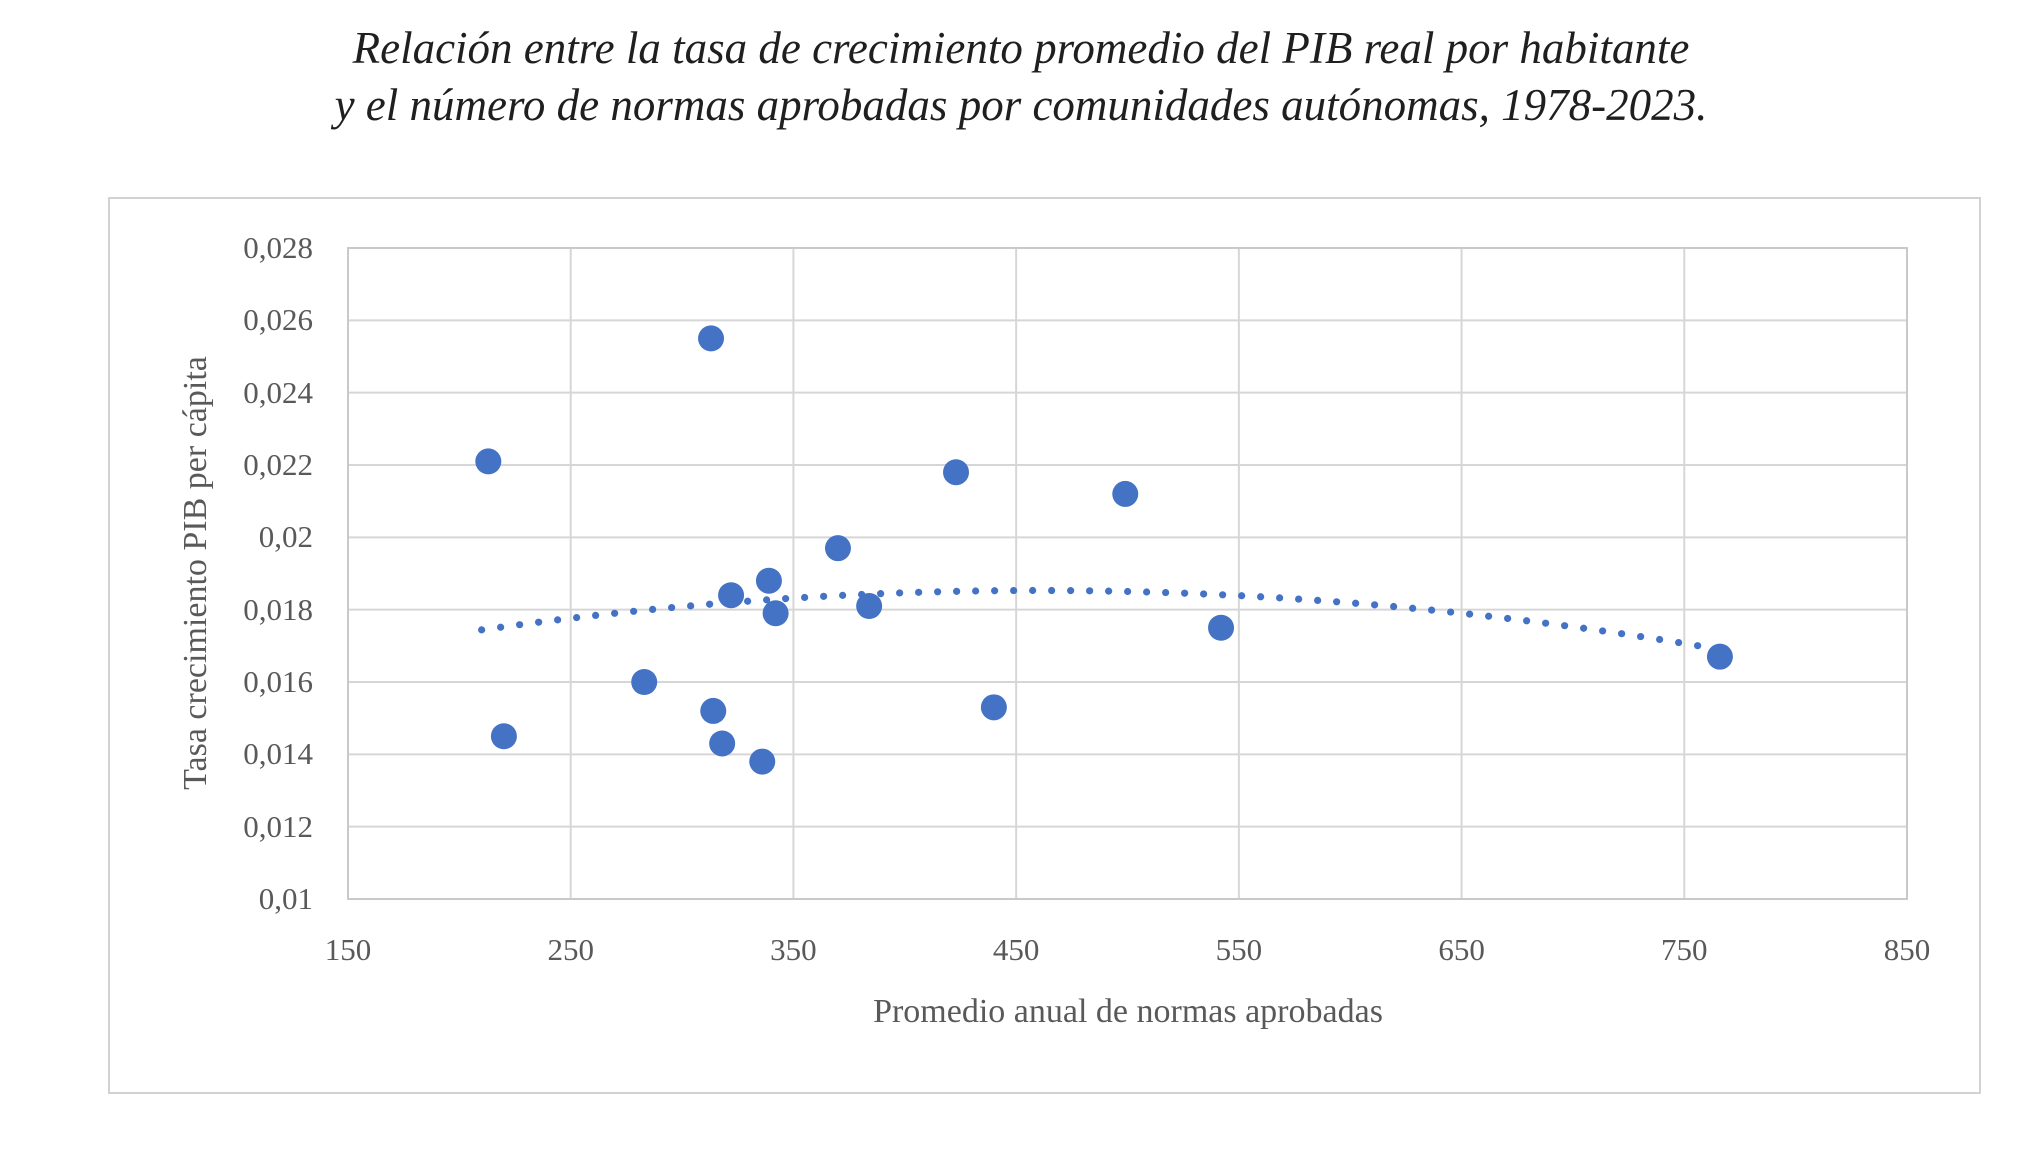 The image size is (2042, 1170). What do you see at coordinates (793, 949) in the screenshot?
I see `x-tick-label: 350` at bounding box center [793, 949].